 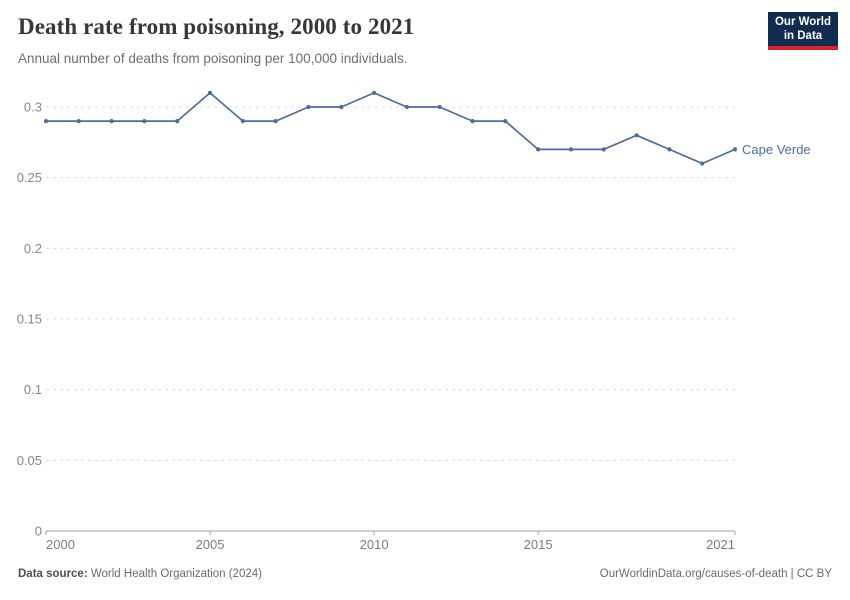 I want to click on series-line, so click(x=390, y=128).